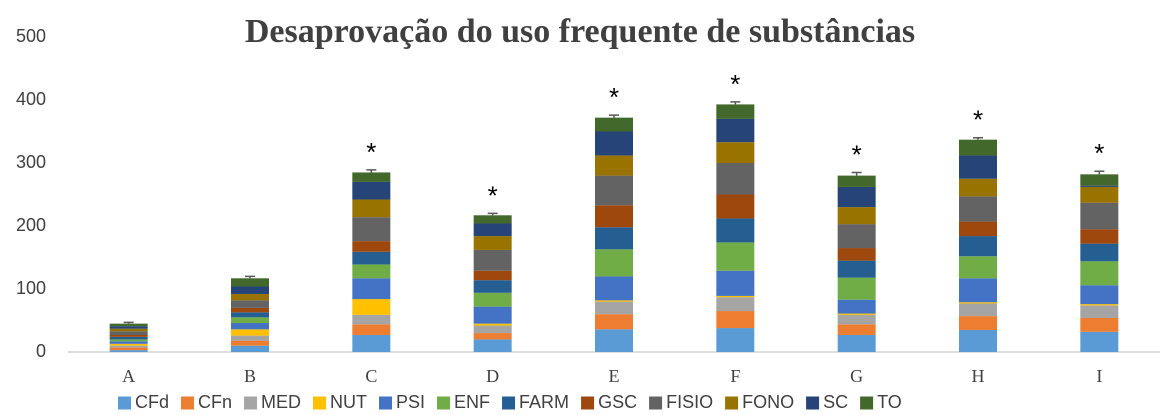 This screenshot has height=415, width=1173. I want to click on legend-label: NUT, so click(348, 402).